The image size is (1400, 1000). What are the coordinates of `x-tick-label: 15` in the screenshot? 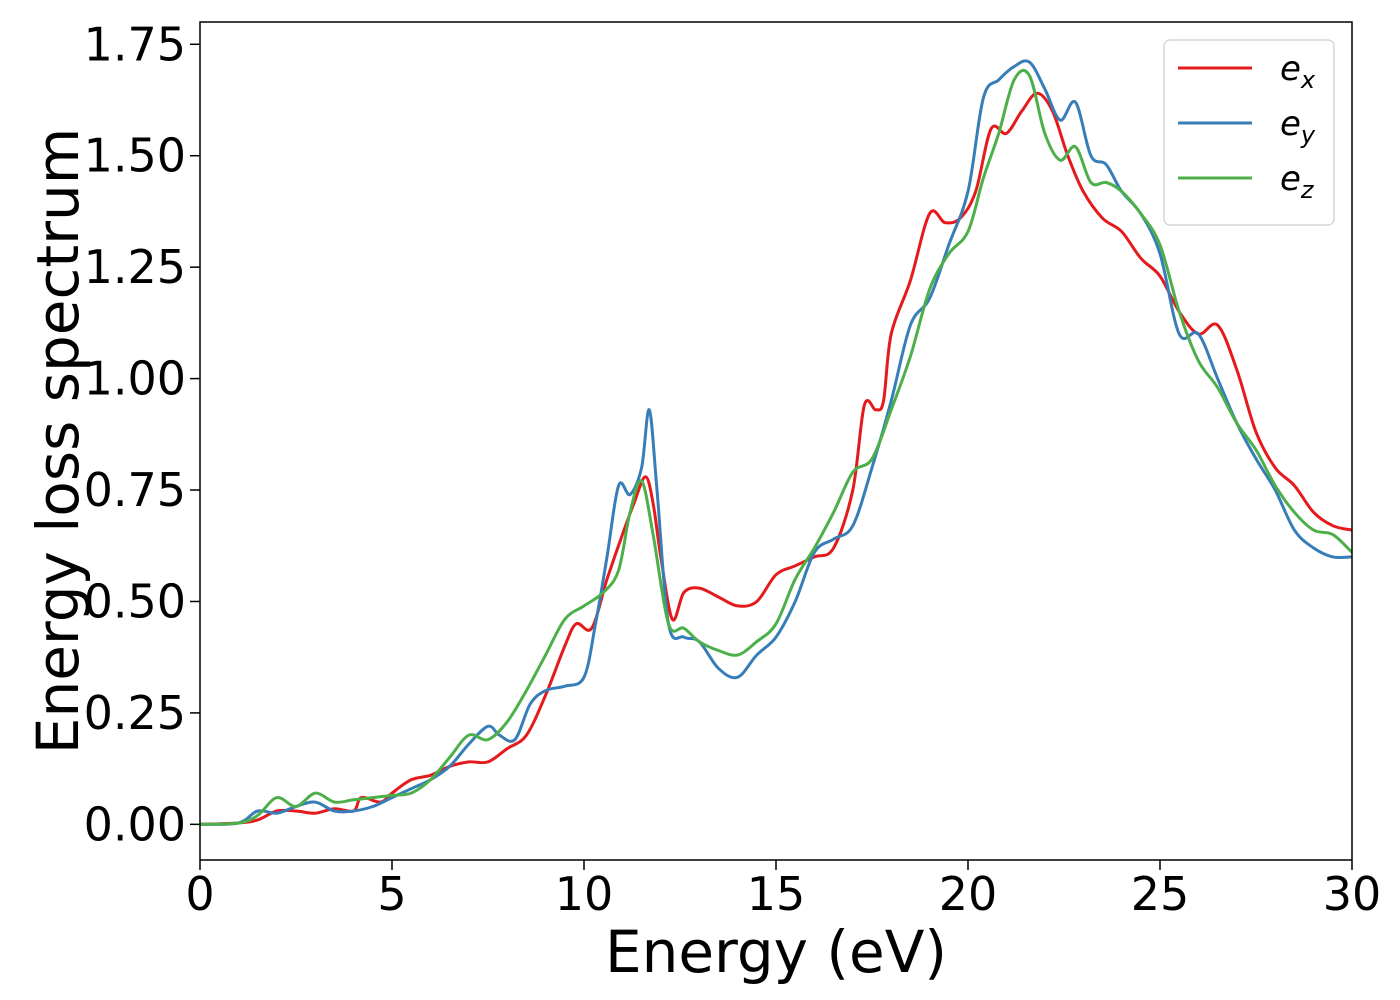 It's located at (776, 894).